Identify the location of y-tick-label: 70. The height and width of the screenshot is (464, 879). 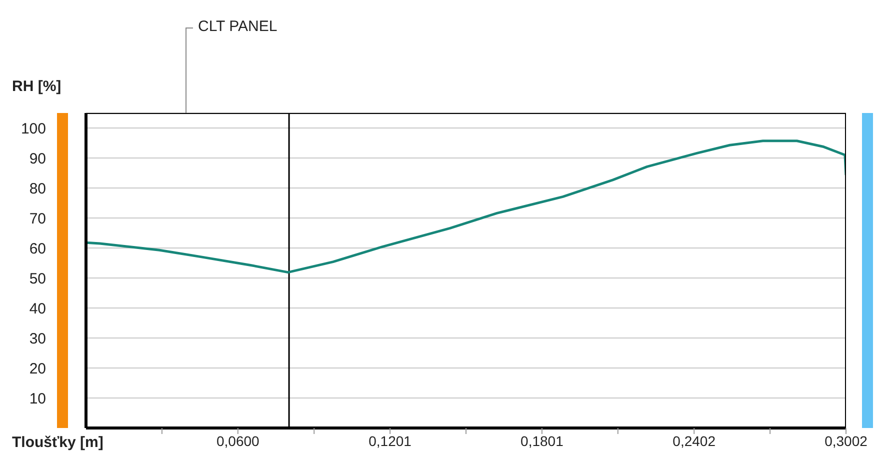
(37, 219).